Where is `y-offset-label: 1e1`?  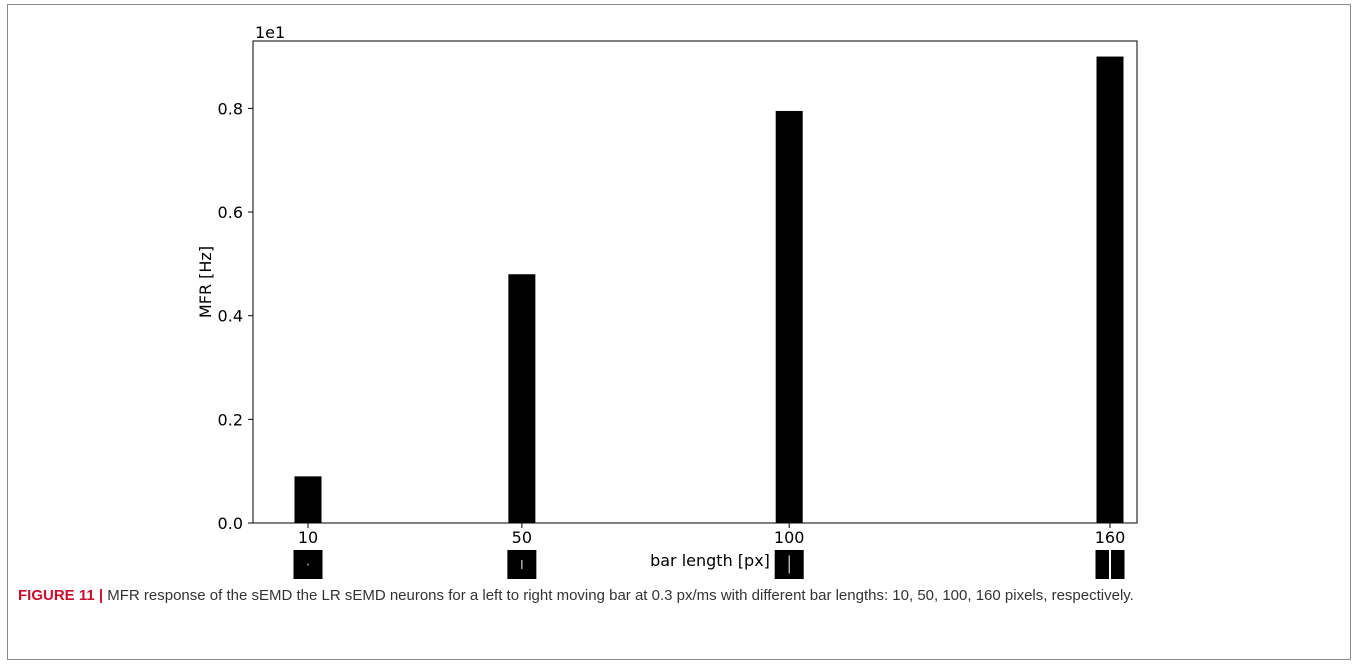 y-offset-label: 1e1 is located at coordinates (270, 32).